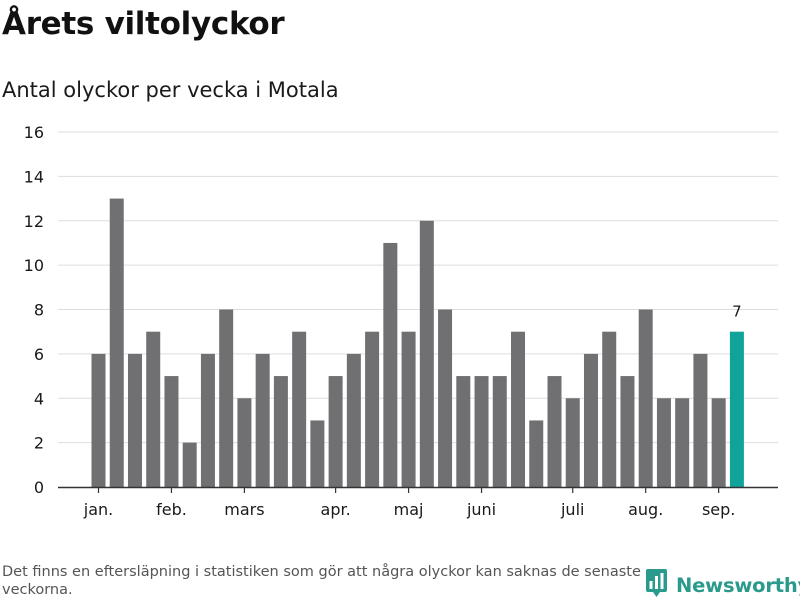  I want to click on y-axis-ticks: 0 2 4 6 8 10 12 14 16, so click(34, 310).